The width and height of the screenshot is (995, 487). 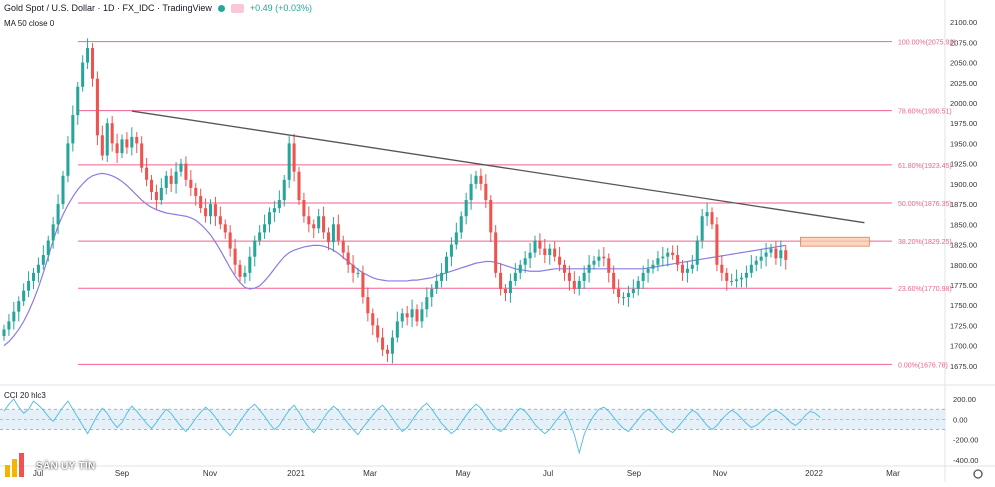 What do you see at coordinates (66, 466) in the screenshot?
I see `logo-text: SÀN UY TÍN` at bounding box center [66, 466].